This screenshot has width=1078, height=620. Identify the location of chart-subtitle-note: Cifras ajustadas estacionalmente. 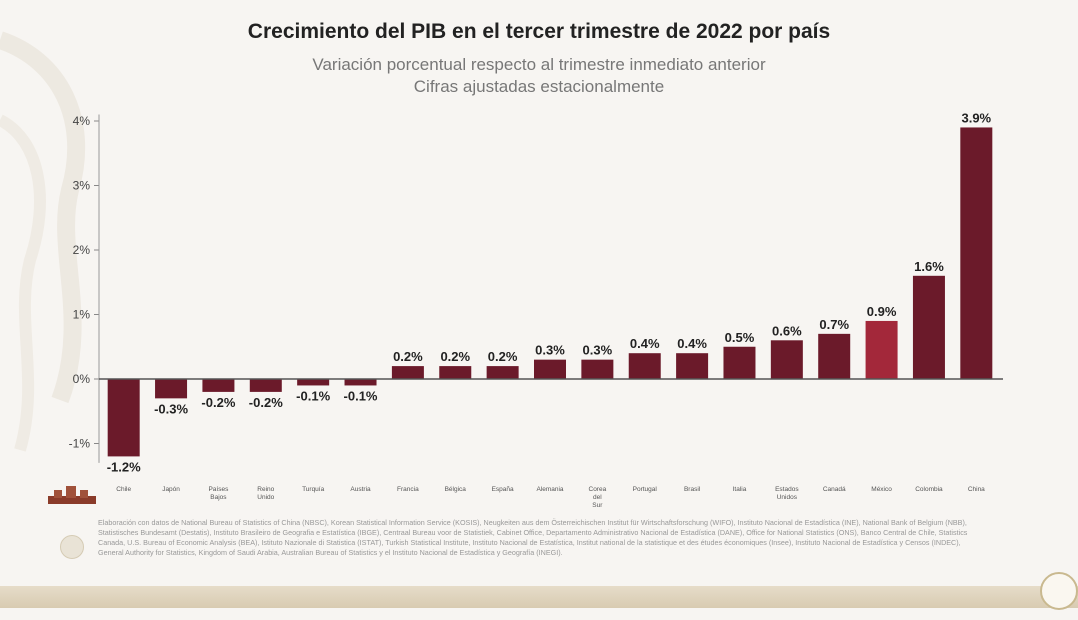
(539, 86).